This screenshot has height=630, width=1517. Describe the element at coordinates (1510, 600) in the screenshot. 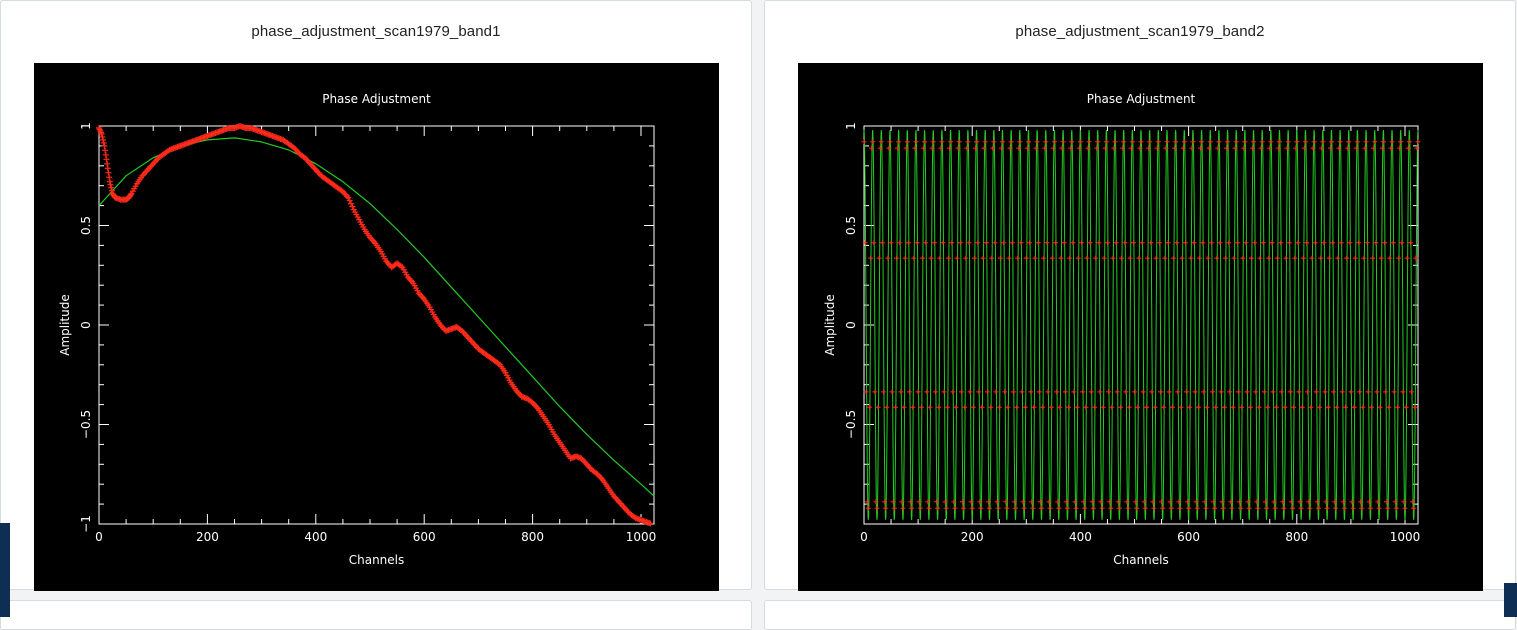

I see `sidebar-toggle-tab-right` at that location.